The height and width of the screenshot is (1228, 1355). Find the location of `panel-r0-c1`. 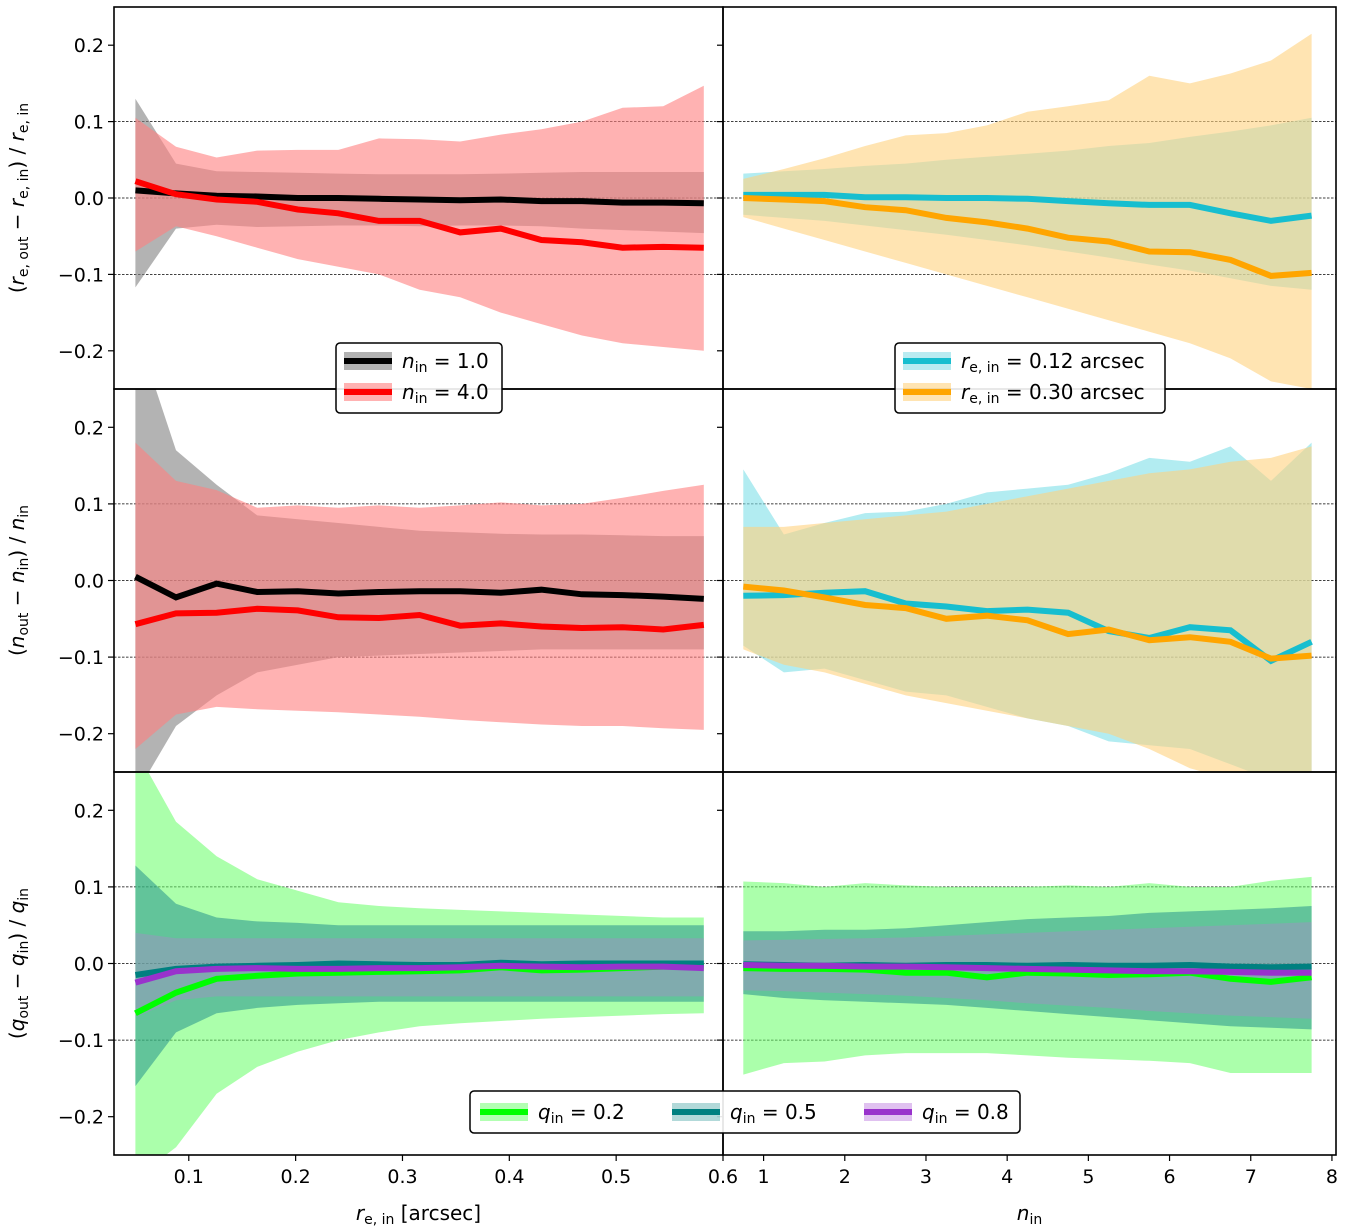

panel-r0-c1 is located at coordinates (1029, 211).